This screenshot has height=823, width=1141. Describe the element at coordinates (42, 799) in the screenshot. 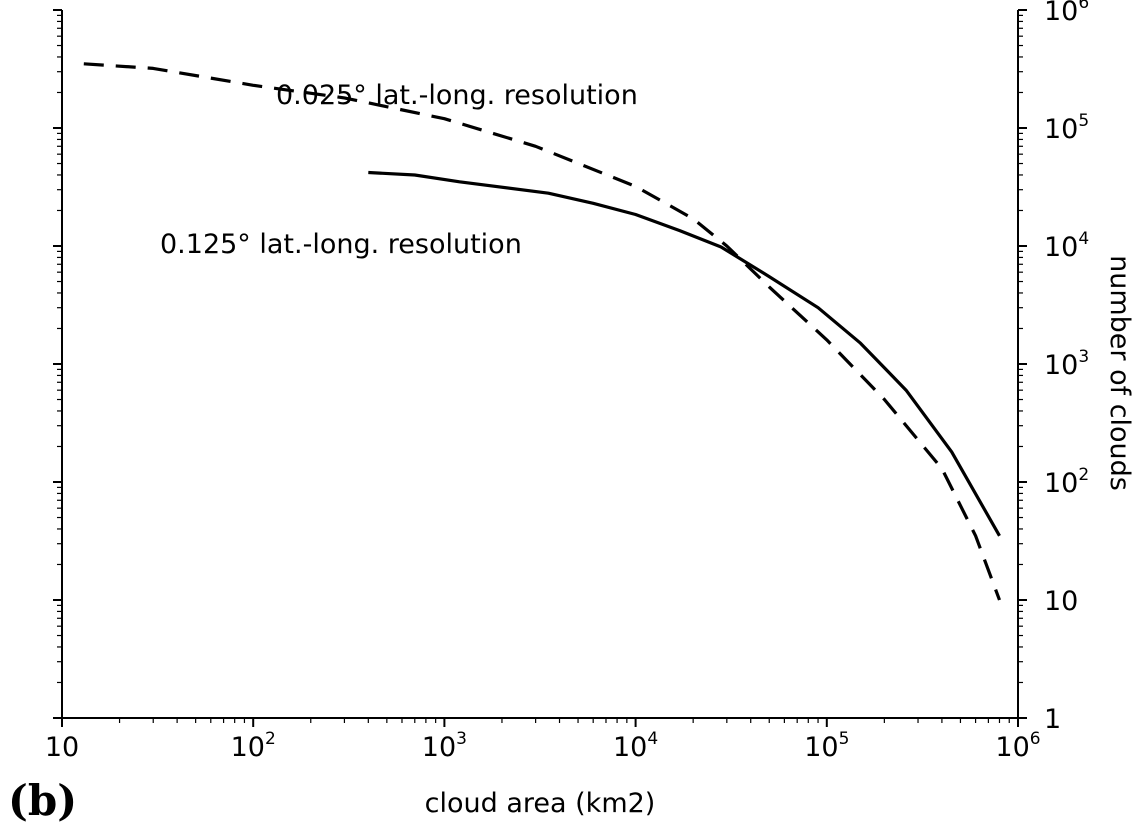

I see `panel-label: (b)` at that location.